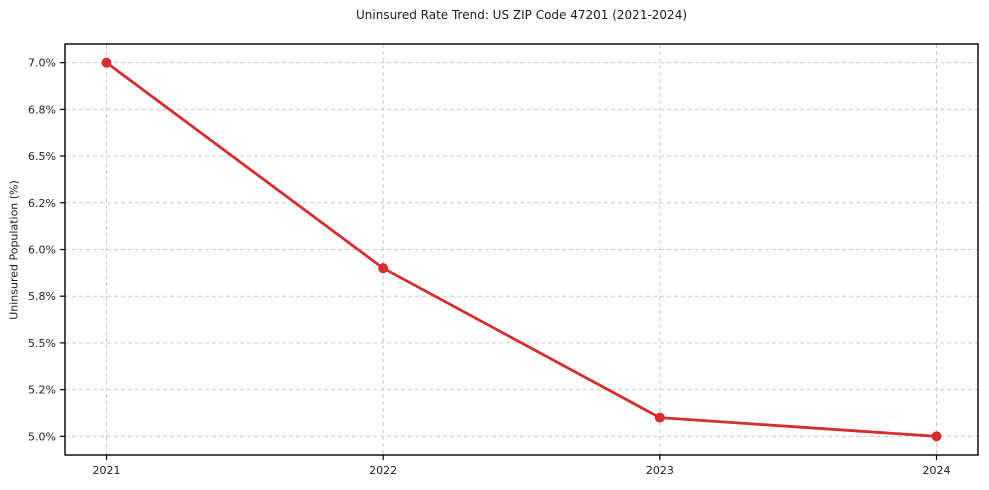  Describe the element at coordinates (42, 390) in the screenshot. I see `y-tick-label: 5.2%` at that location.